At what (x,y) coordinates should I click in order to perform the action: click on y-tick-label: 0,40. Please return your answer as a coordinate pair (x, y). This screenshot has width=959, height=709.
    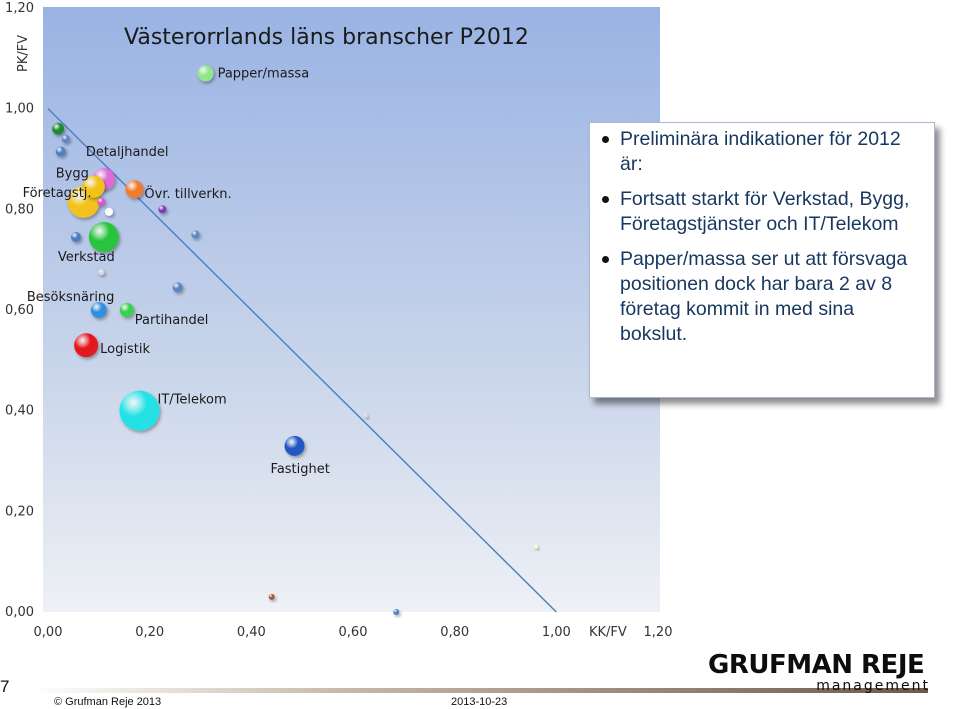
    Looking at the image, I should click on (19, 411).